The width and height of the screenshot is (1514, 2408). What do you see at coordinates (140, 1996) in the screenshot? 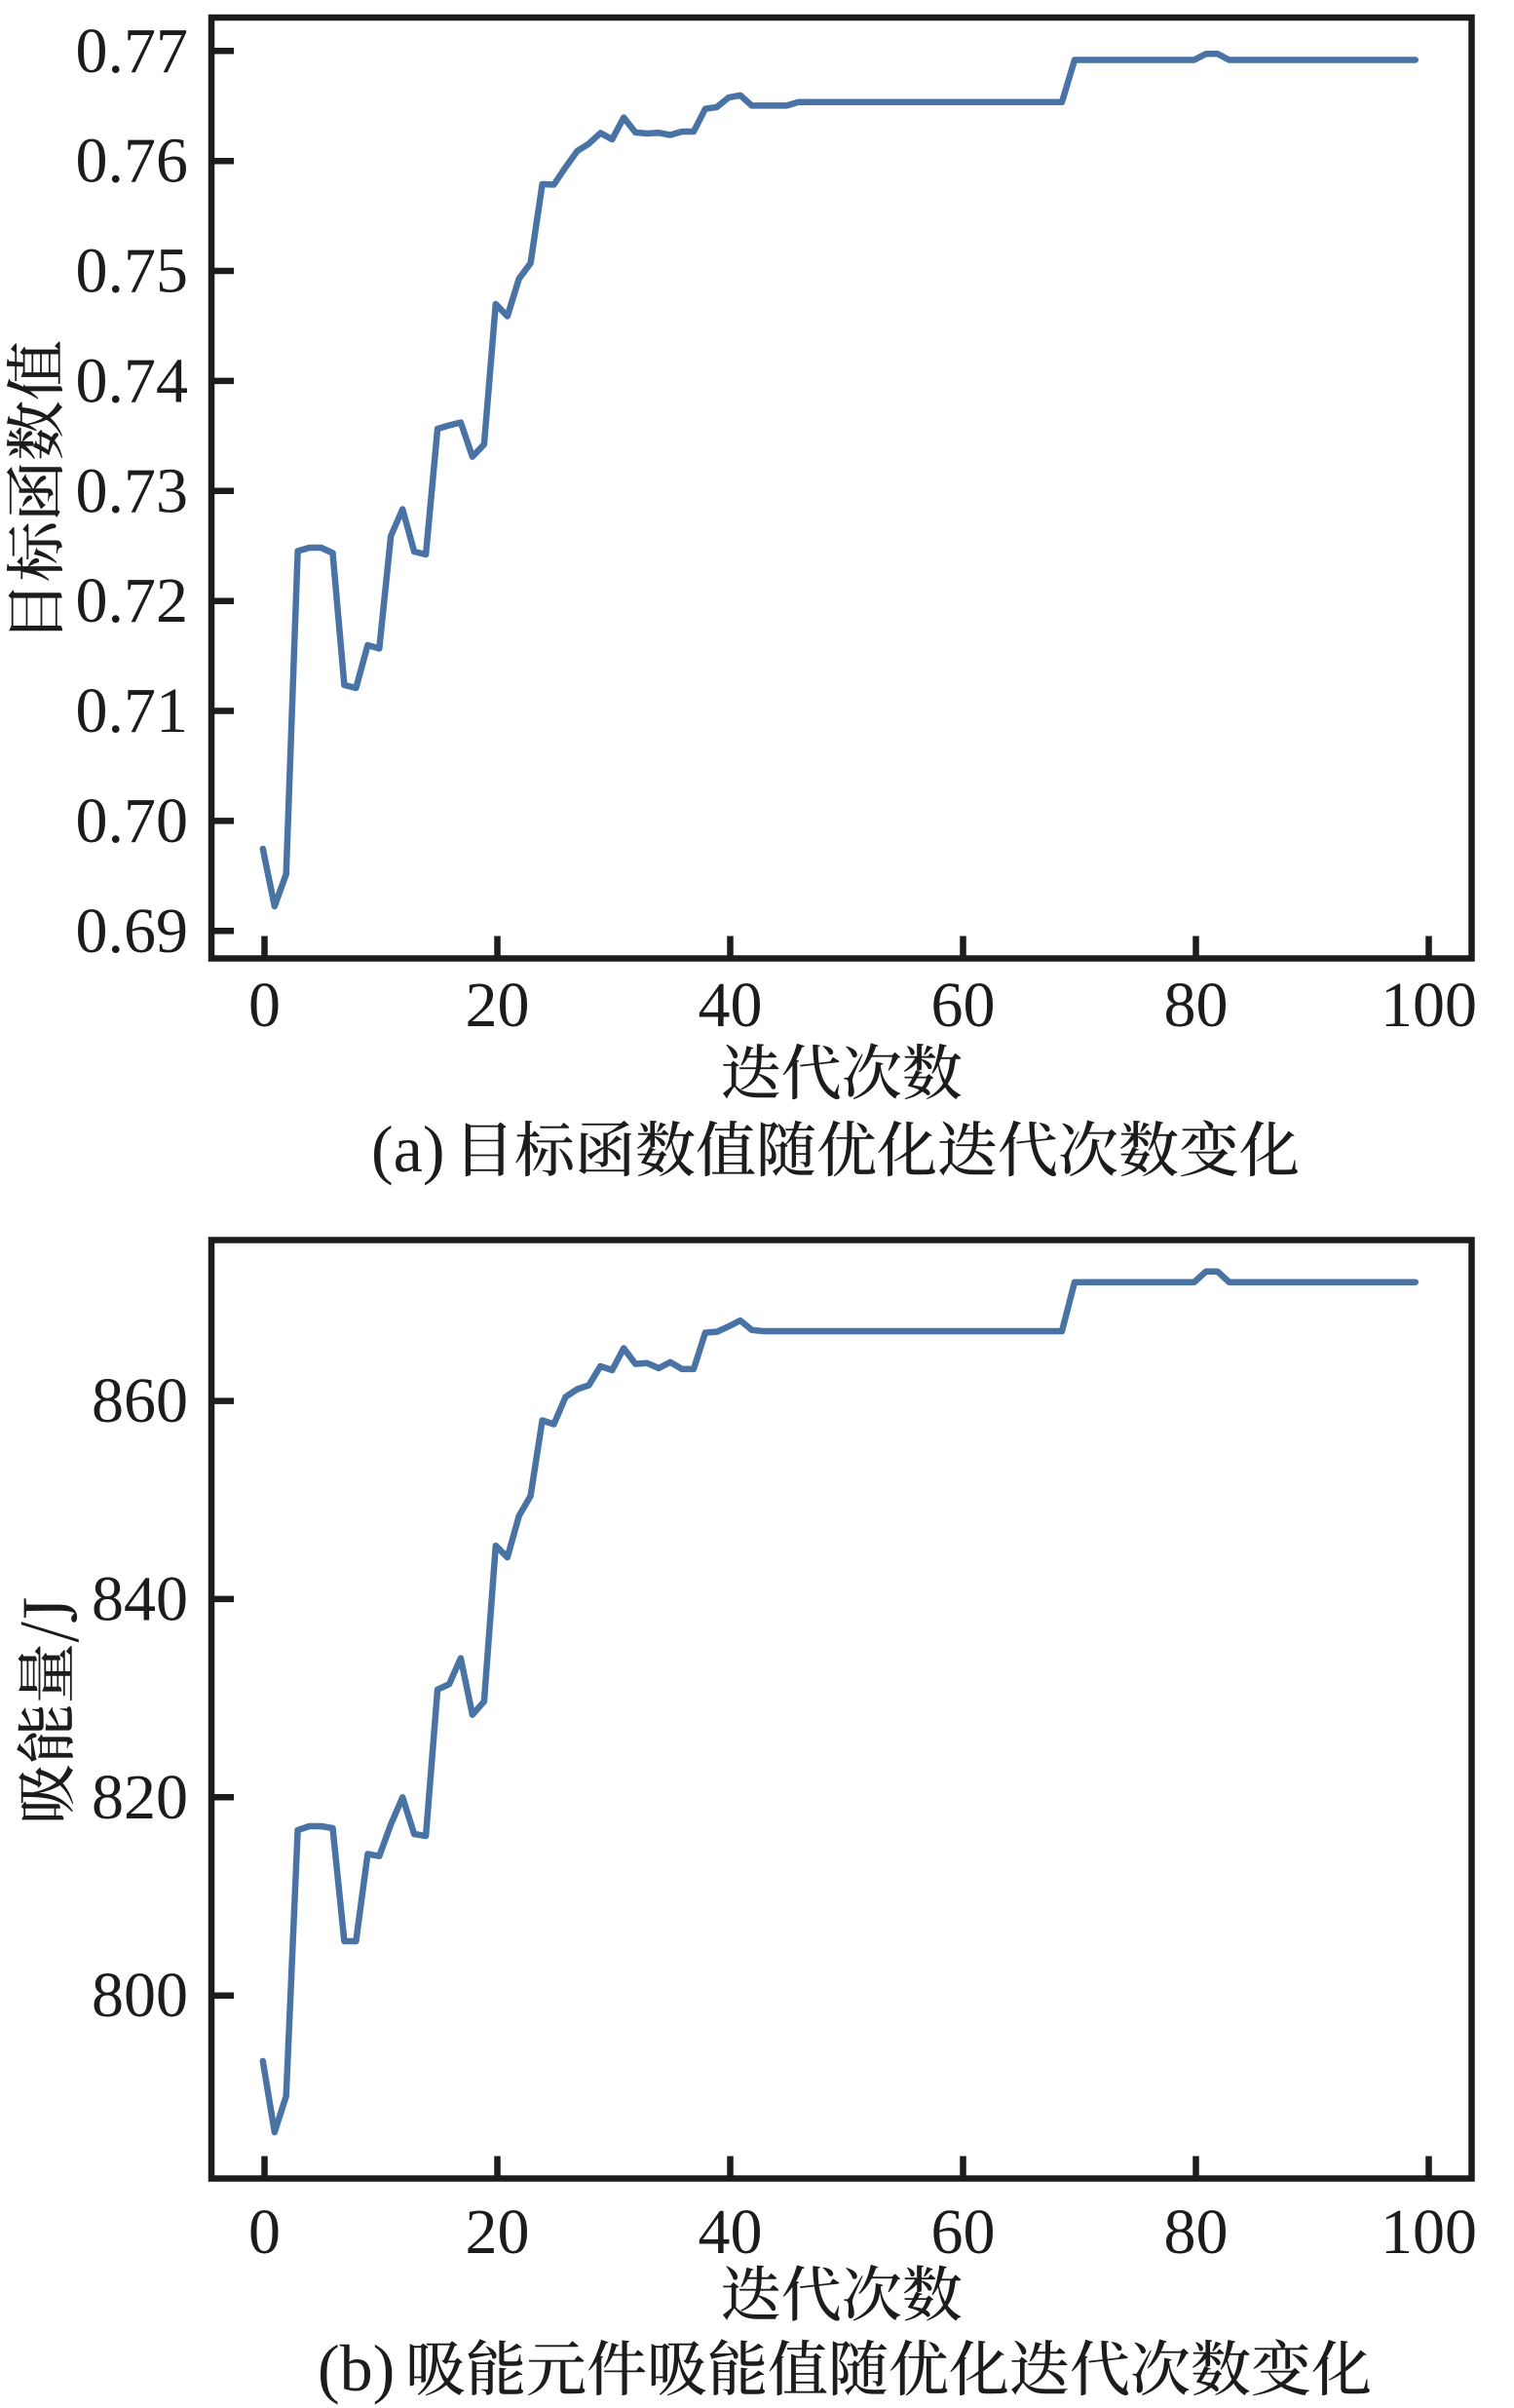
I see `svg-text: 800` at bounding box center [140, 1996].